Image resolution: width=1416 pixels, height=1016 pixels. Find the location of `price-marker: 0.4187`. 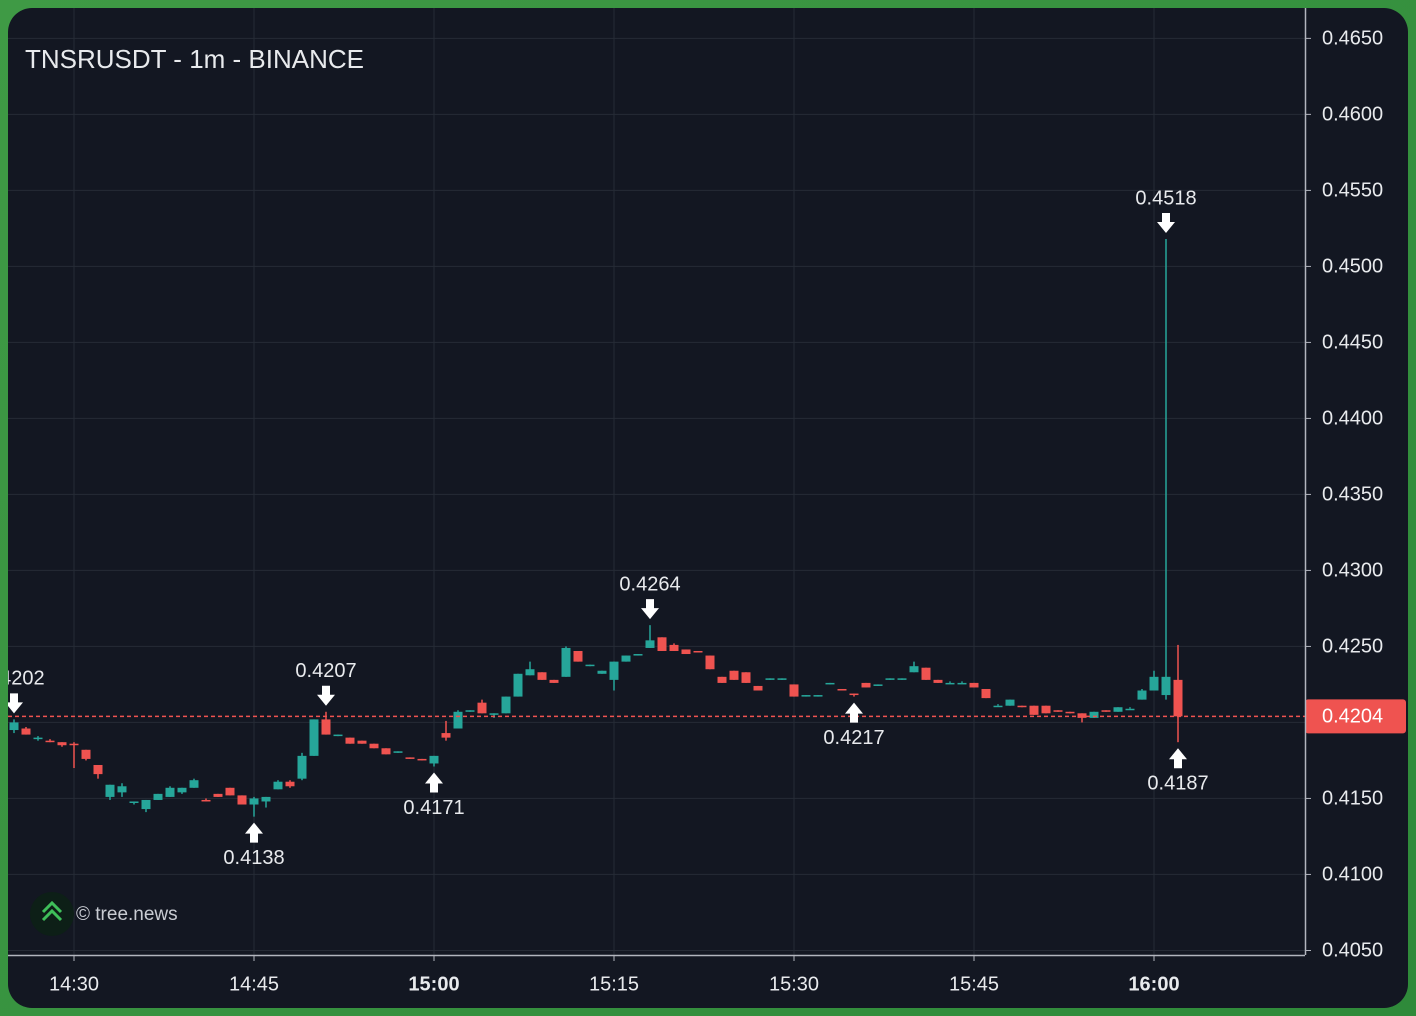

price-marker: 0.4187 is located at coordinates (1178, 771).